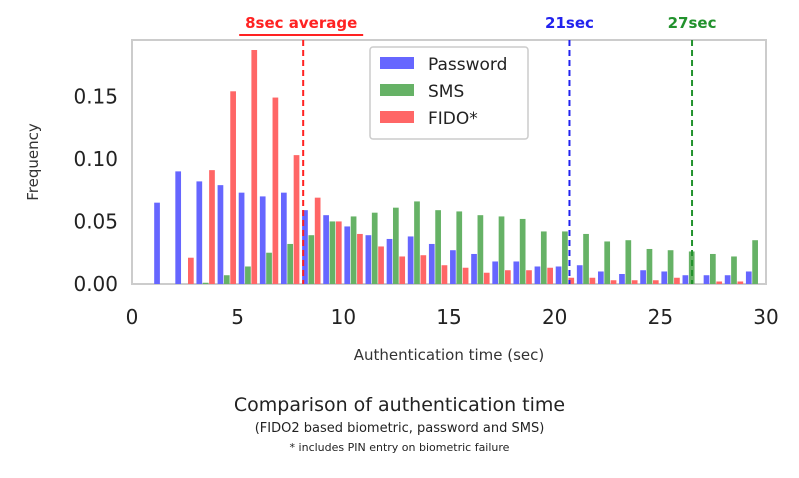  Describe the element at coordinates (449, 355) in the screenshot. I see `x-axis-label: Authentication time (sec)` at that location.